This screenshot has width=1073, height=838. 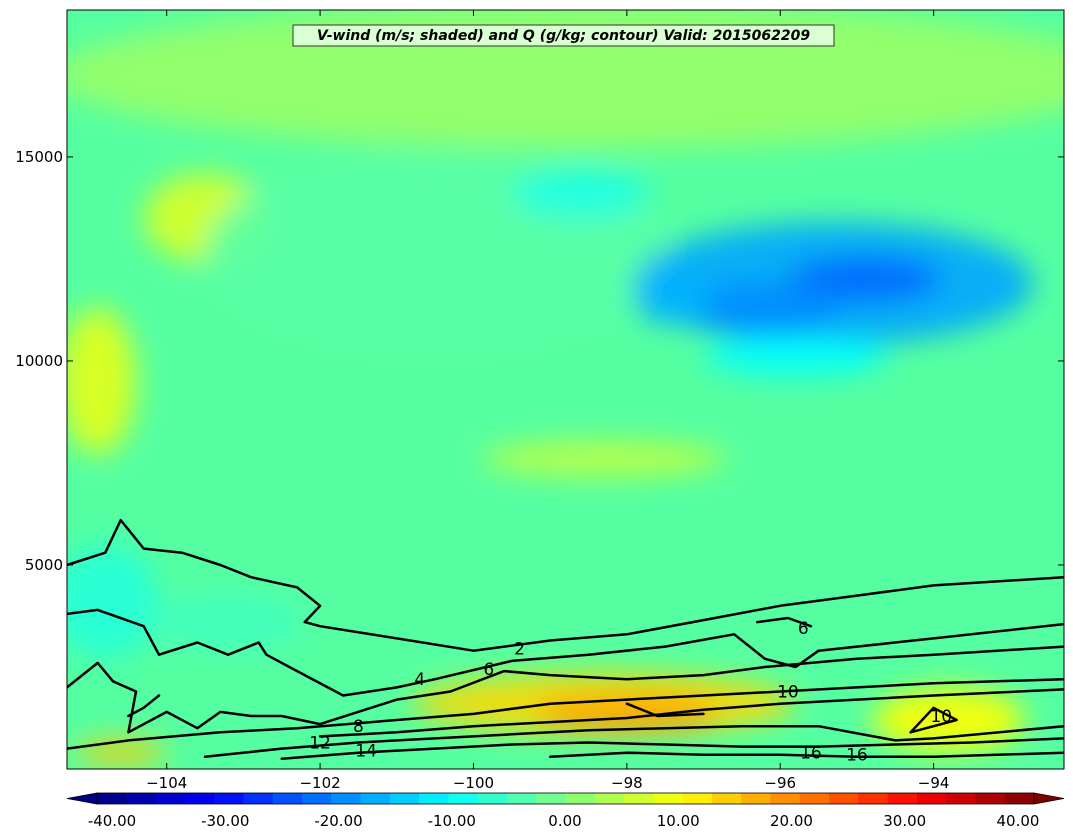 What do you see at coordinates (44, 565) in the screenshot?
I see `y-tick-label: 5000` at bounding box center [44, 565].